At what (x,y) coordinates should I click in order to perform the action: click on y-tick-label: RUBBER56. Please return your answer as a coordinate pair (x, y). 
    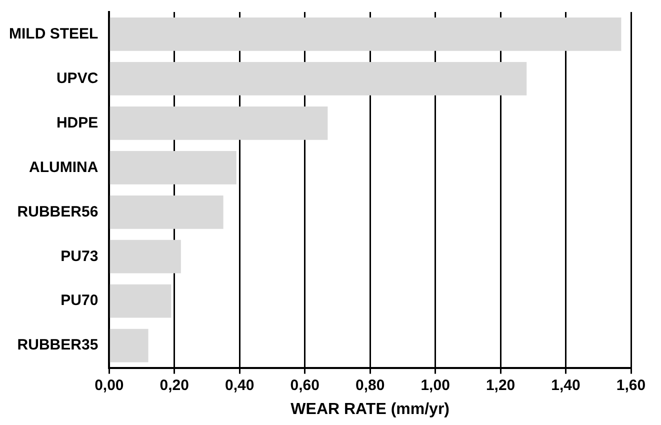
    Looking at the image, I should click on (57, 211).